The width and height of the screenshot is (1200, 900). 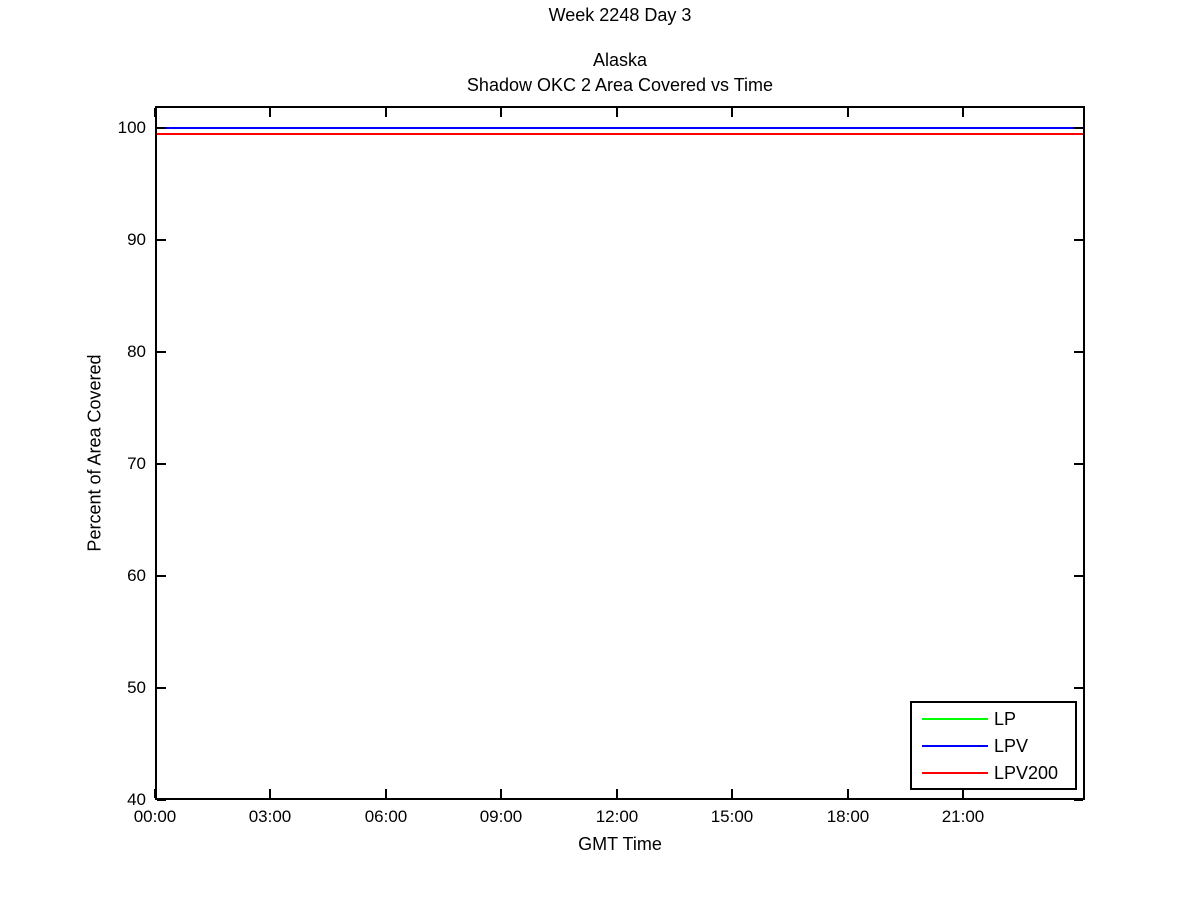 What do you see at coordinates (620, 60) in the screenshot?
I see `axes-title-line-1: Alaska` at bounding box center [620, 60].